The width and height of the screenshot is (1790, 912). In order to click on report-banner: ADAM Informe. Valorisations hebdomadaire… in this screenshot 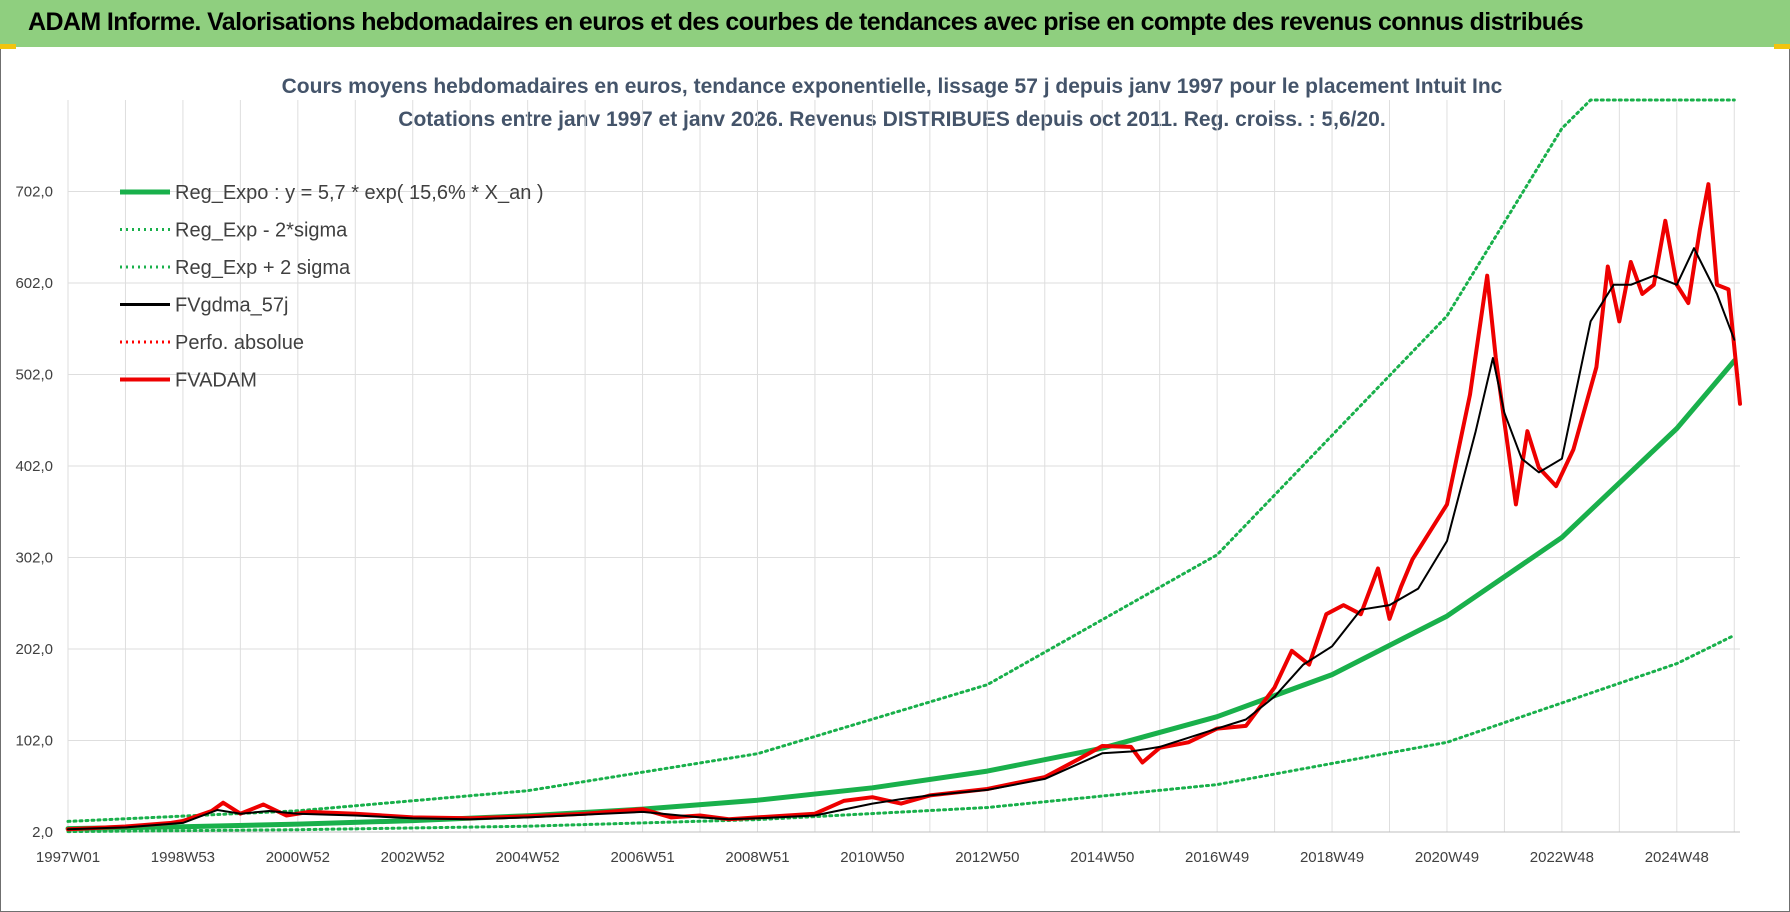, I will do `click(895, 23)`.